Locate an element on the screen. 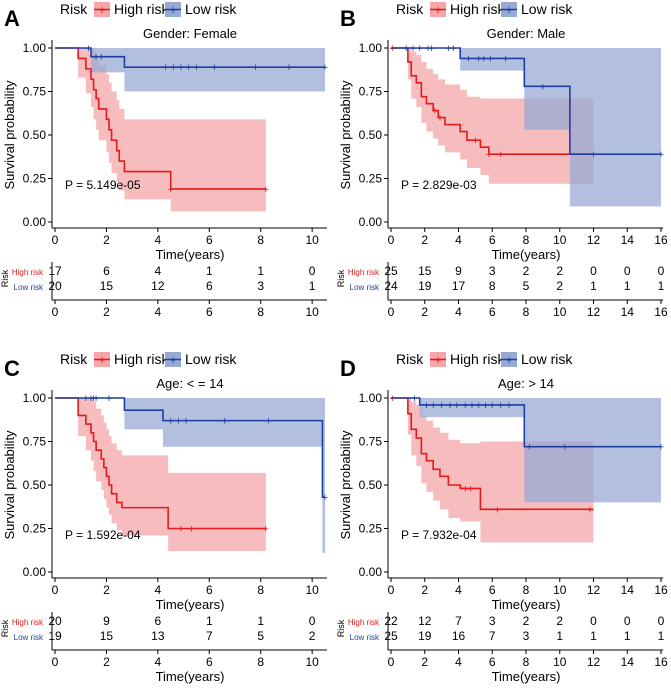 The height and width of the screenshot is (699, 671). legend-title: Risk is located at coordinates (74, 9).